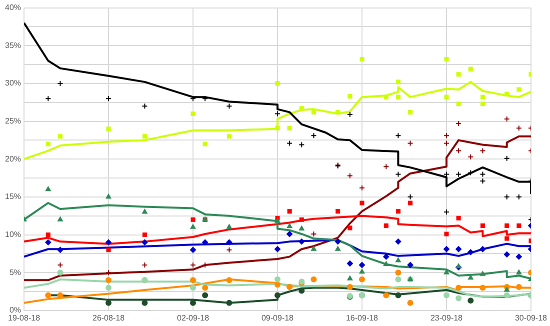 The width and height of the screenshot is (550, 326). Describe the element at coordinates (13, 45) in the screenshot. I see `y-tick-label: 35%` at that location.